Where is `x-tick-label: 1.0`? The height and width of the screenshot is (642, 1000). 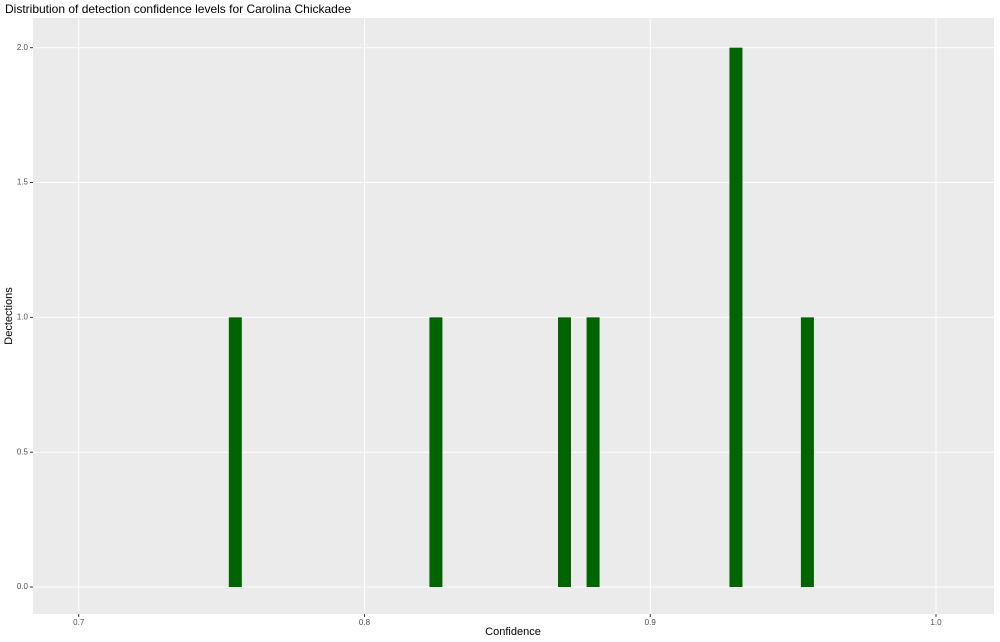
x-tick-label: 1.0 is located at coordinates (936, 622).